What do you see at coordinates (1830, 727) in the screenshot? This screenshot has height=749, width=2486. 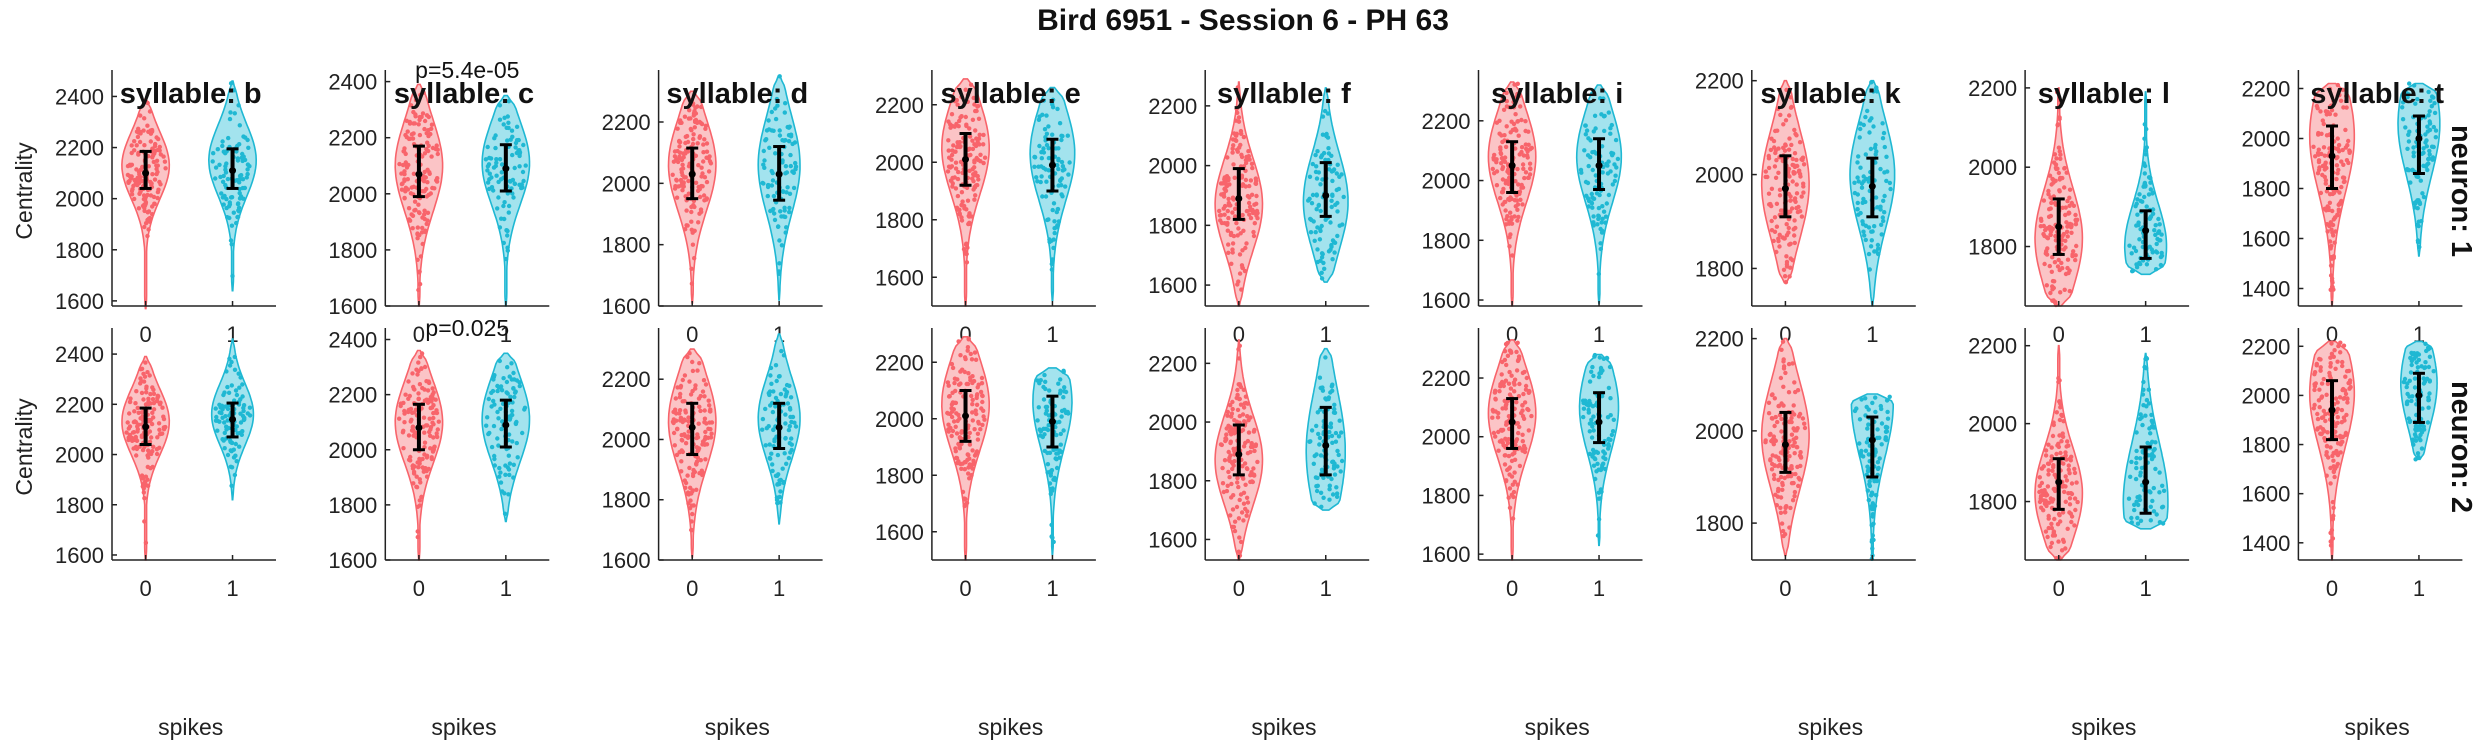 I see `x-axis-label: spikes` at bounding box center [1830, 727].